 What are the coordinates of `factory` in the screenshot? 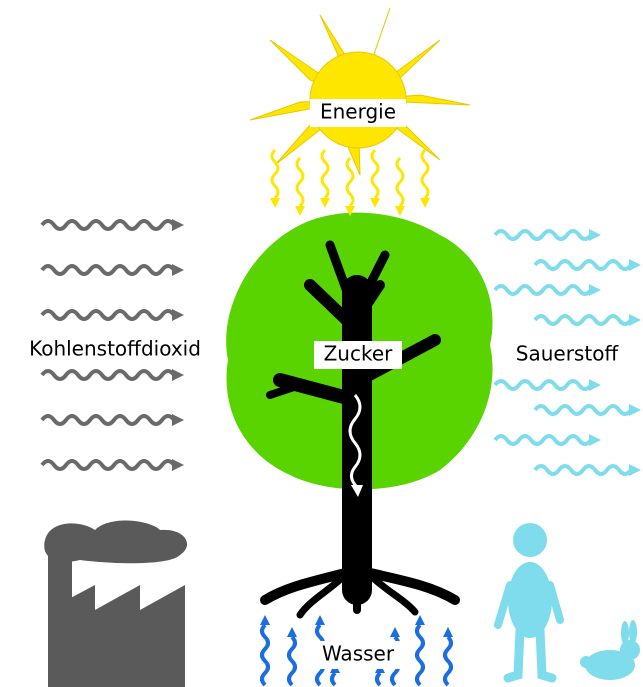 It's located at (116, 603).